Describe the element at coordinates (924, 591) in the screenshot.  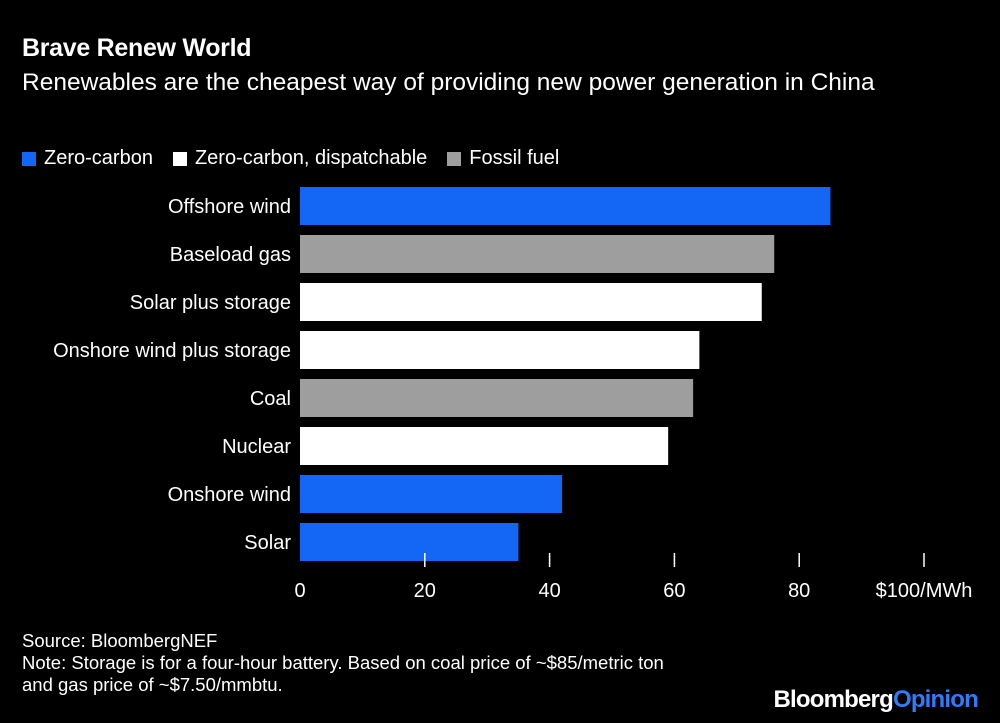
I see `x-tick-label-5: $100/MWh` at that location.